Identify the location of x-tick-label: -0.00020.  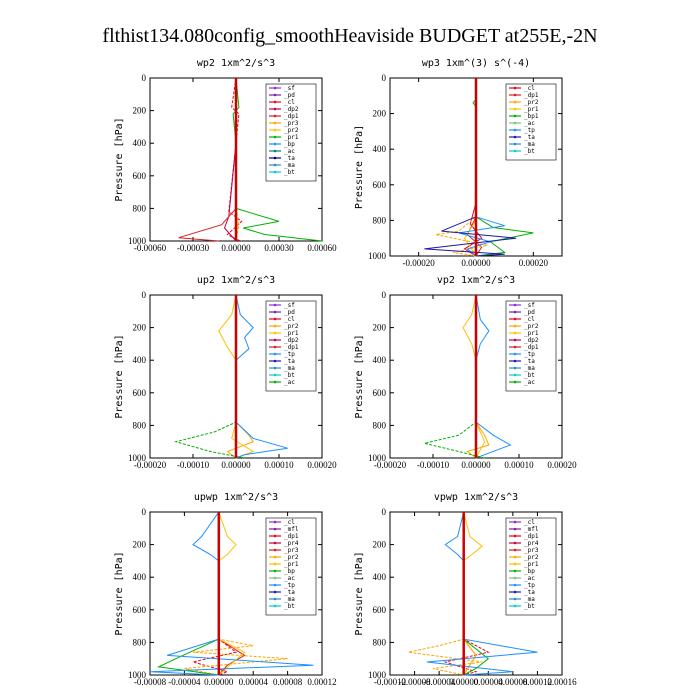
(390, 465).